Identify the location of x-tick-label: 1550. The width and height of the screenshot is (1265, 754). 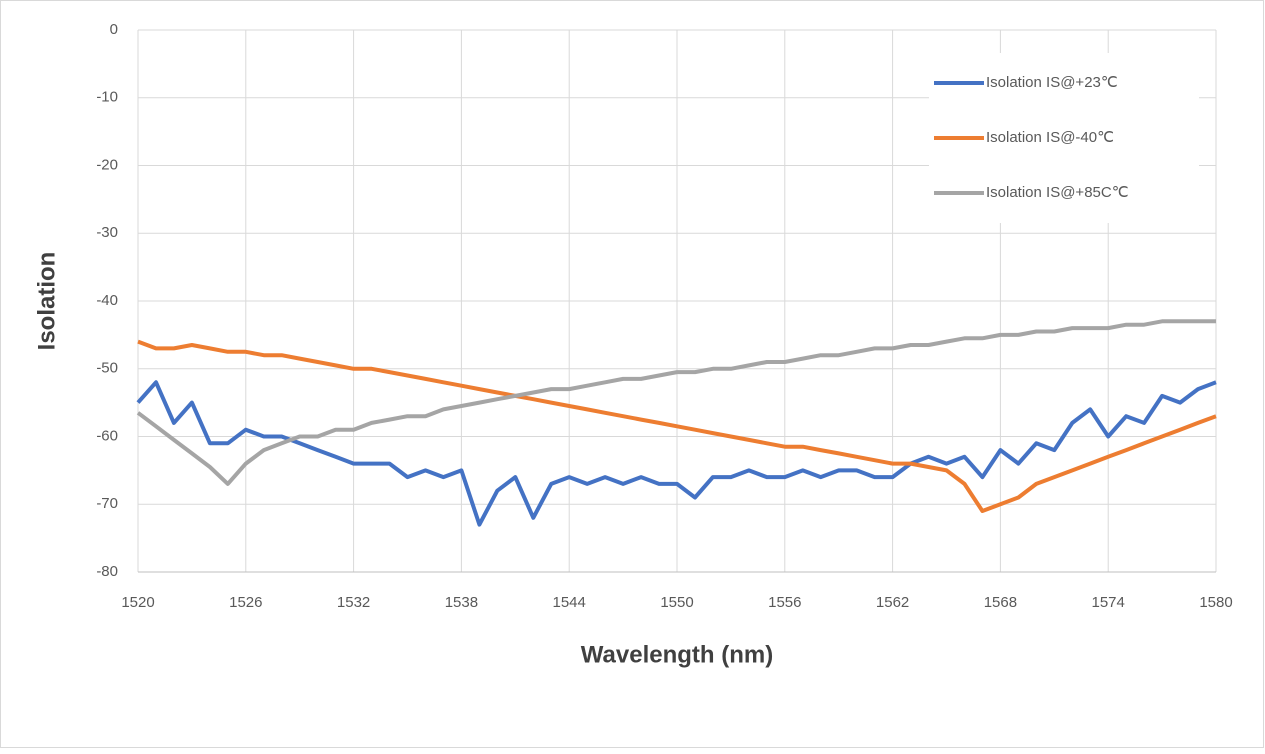
(676, 602).